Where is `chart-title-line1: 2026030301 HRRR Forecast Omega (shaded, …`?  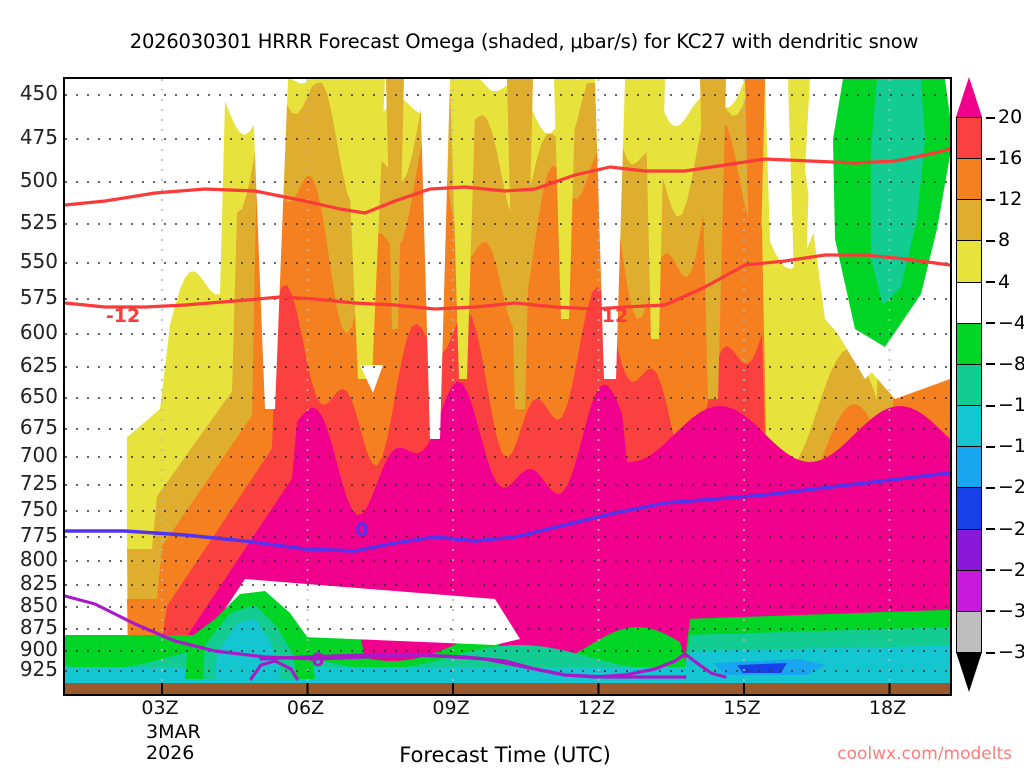
chart-title-line1: 2026030301 HRRR Forecast Omega (shaded, … is located at coordinates (524, 41).